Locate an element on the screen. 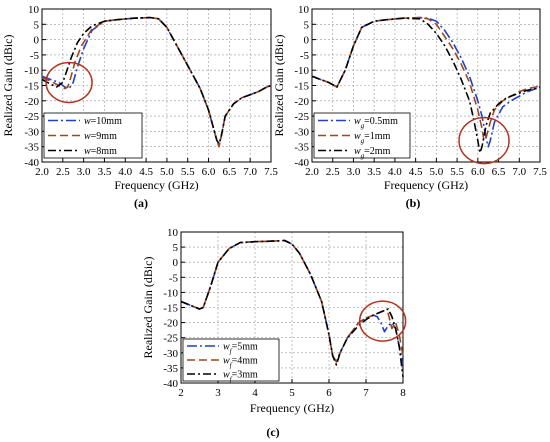 The height and width of the screenshot is (442, 550). legend-label: w=10mm is located at coordinates (103, 121).